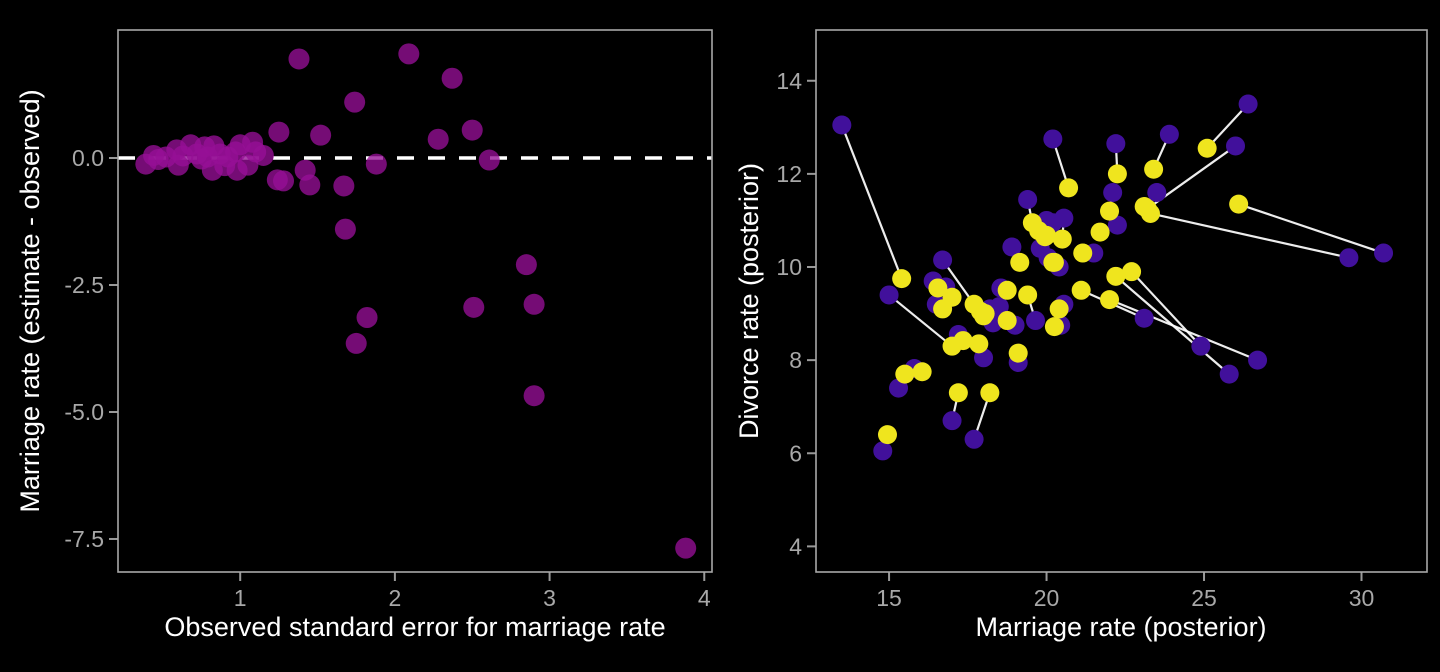 The image size is (1440, 672). I want to click on right-y-axis-title: Divorce rate (posterior), so click(749, 301).